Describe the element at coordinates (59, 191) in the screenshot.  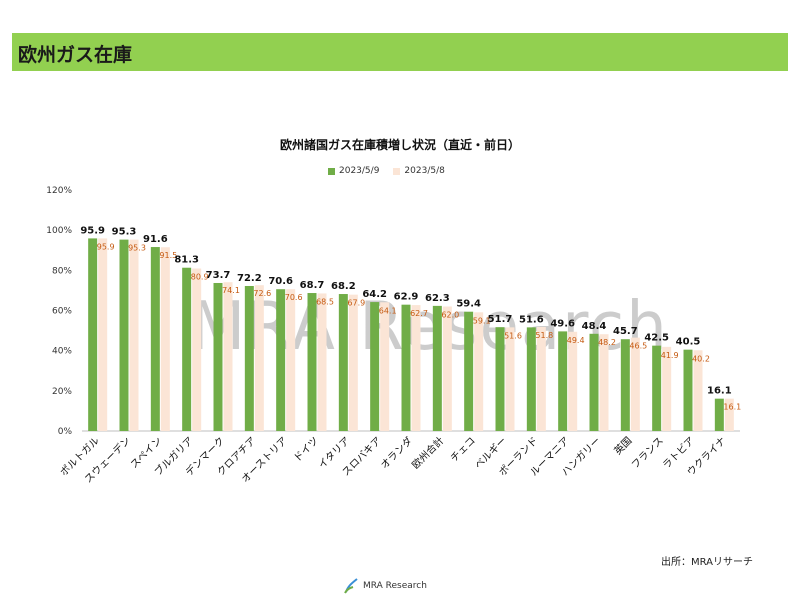
I see `y-tick-label: 120%` at that location.